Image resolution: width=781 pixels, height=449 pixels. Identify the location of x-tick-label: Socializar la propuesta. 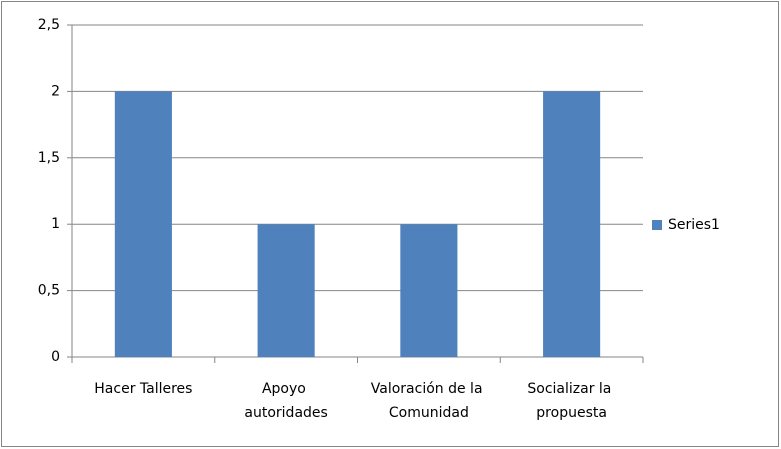
(571, 401).